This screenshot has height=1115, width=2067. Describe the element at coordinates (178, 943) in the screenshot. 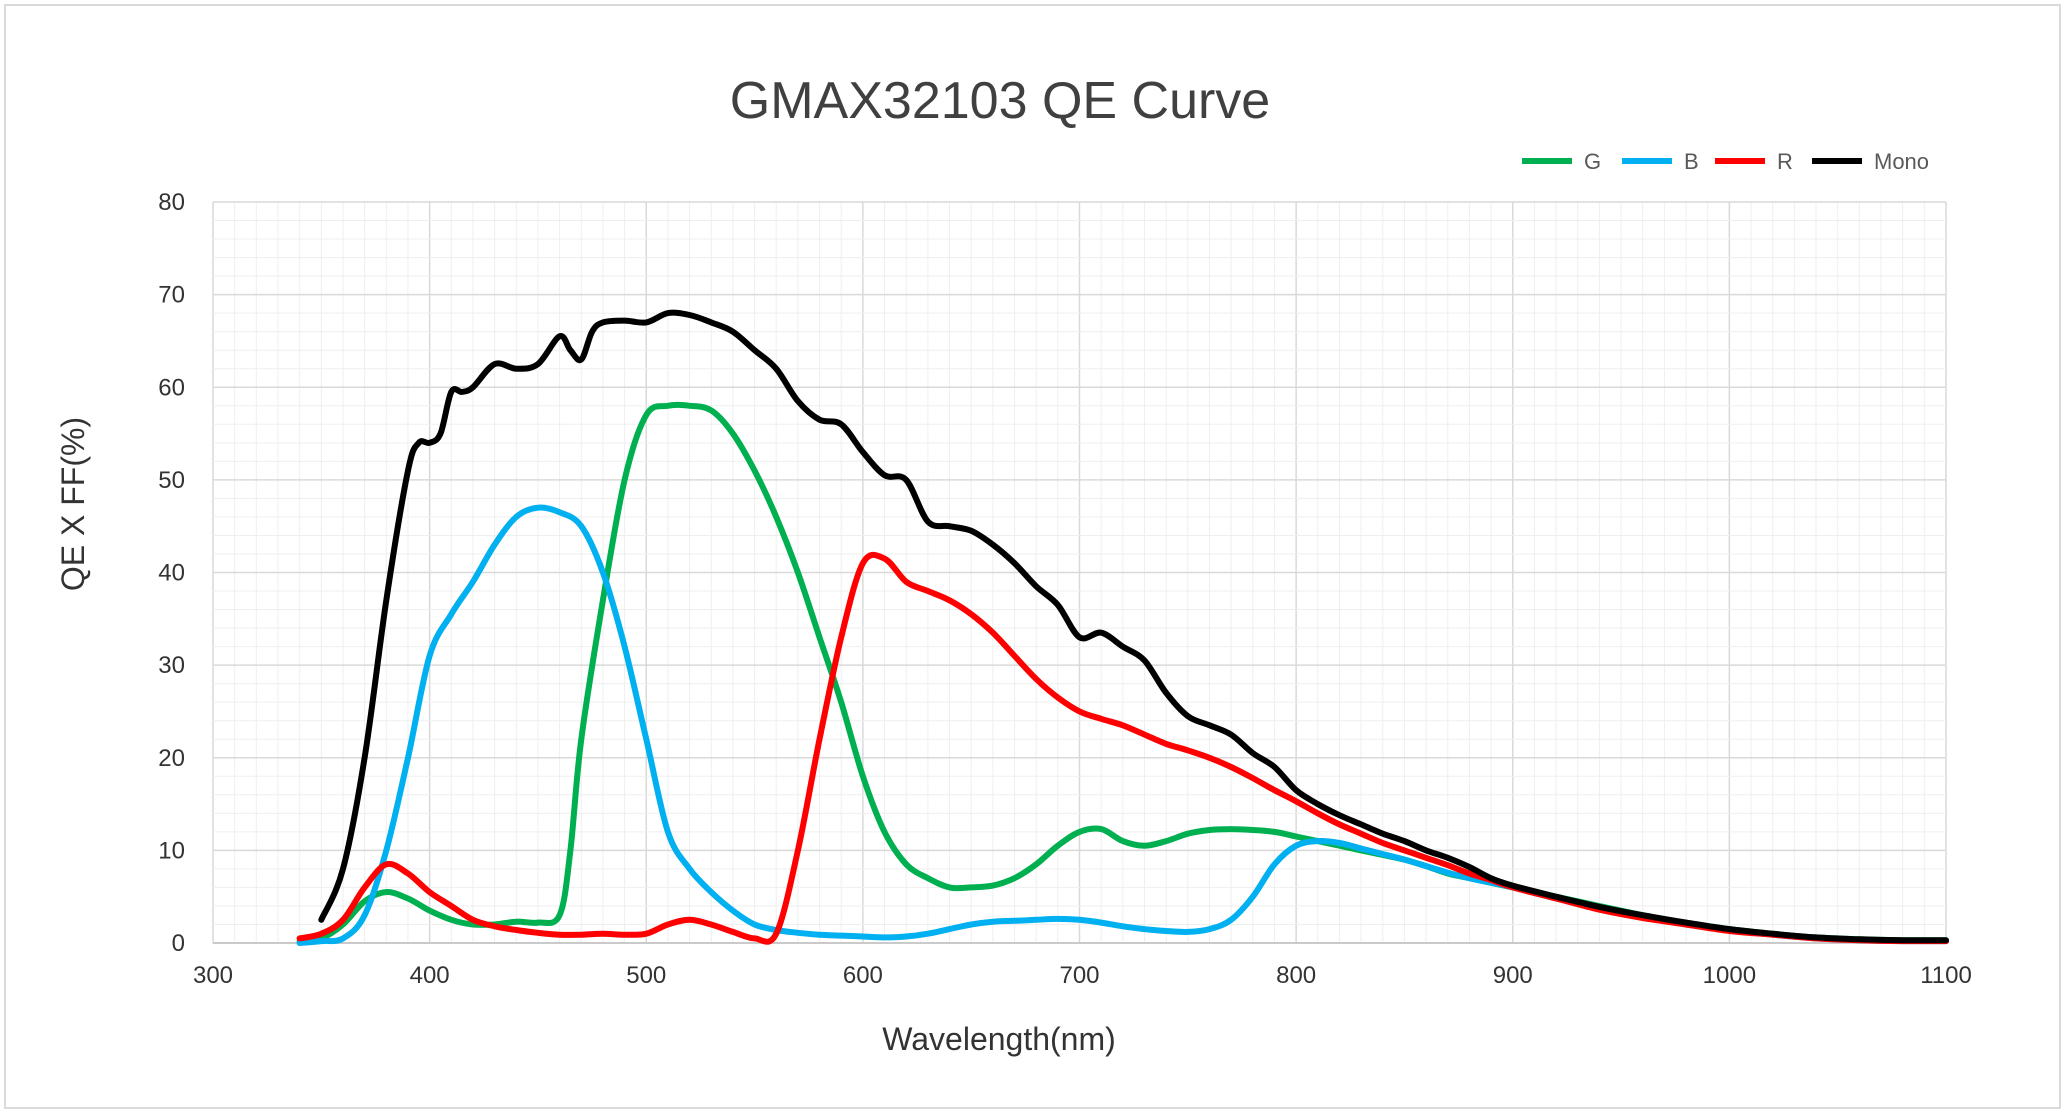

I see `y-tick-label: 0` at that location.